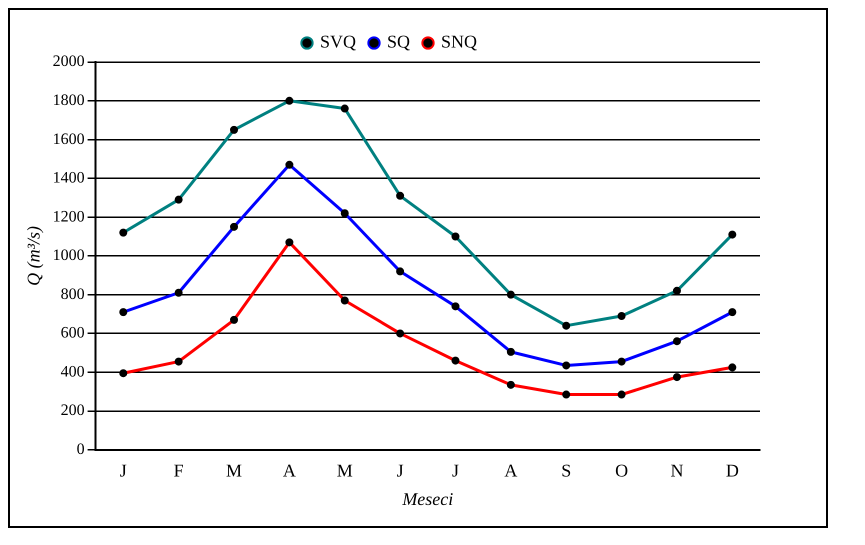  What do you see at coordinates (732, 470) in the screenshot?
I see `x-tick-label: D` at bounding box center [732, 470].